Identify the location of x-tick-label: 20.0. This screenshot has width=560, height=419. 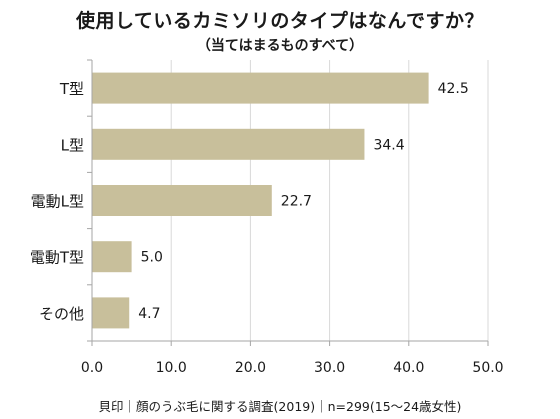
(250, 368).